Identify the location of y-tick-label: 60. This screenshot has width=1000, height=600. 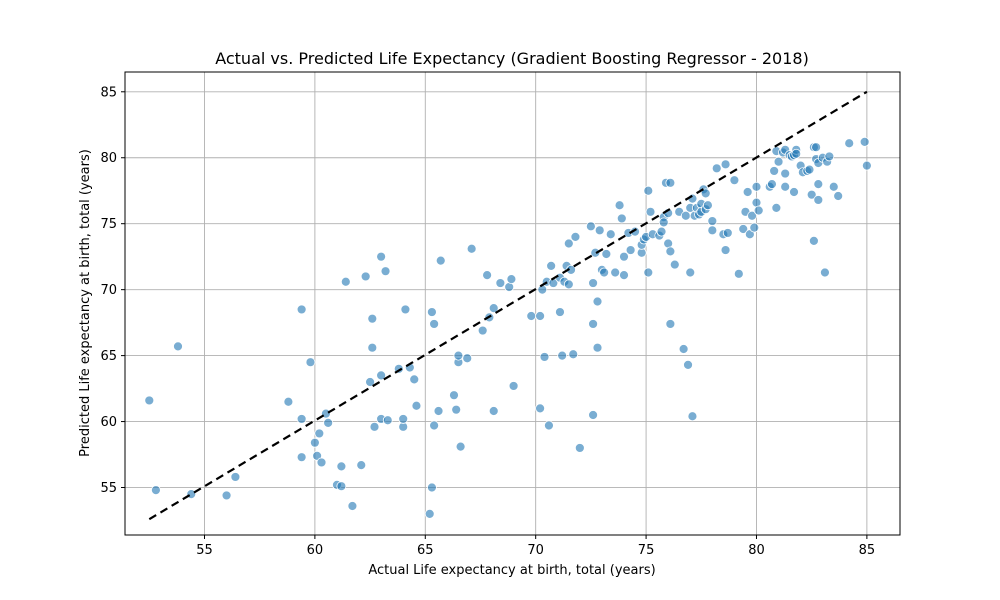
(108, 422).